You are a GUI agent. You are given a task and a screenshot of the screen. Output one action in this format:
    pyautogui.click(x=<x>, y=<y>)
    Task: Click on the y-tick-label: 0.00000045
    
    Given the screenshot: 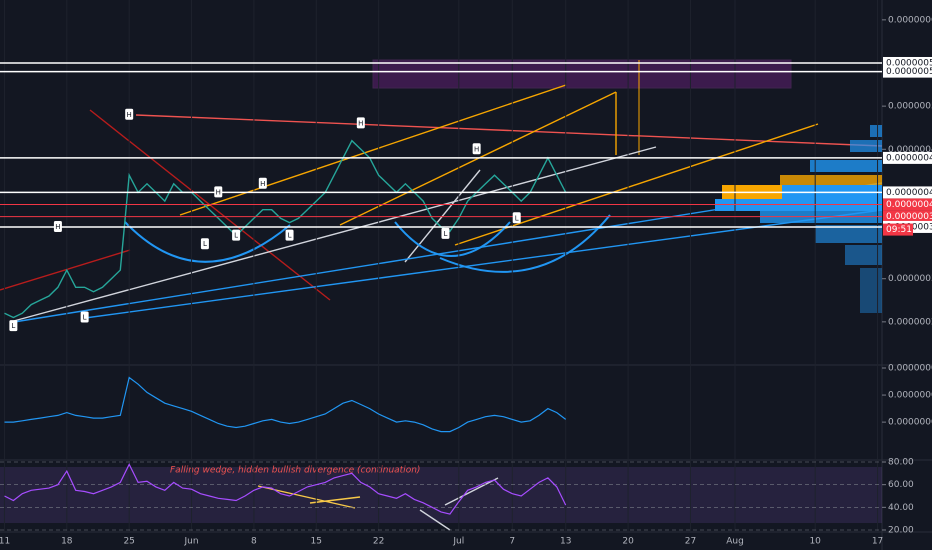 What is the action you would take?
    pyautogui.click(x=910, y=150)
    